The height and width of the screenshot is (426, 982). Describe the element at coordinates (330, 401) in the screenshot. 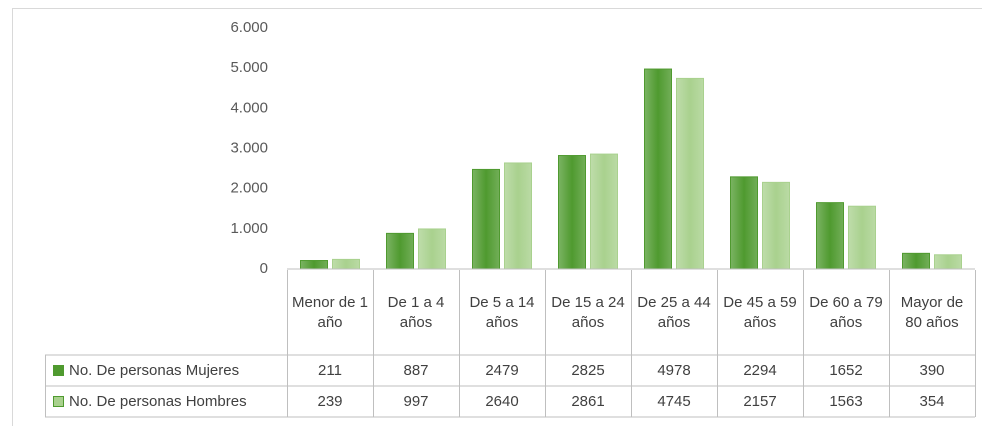

I see `table-value: 239` at that location.